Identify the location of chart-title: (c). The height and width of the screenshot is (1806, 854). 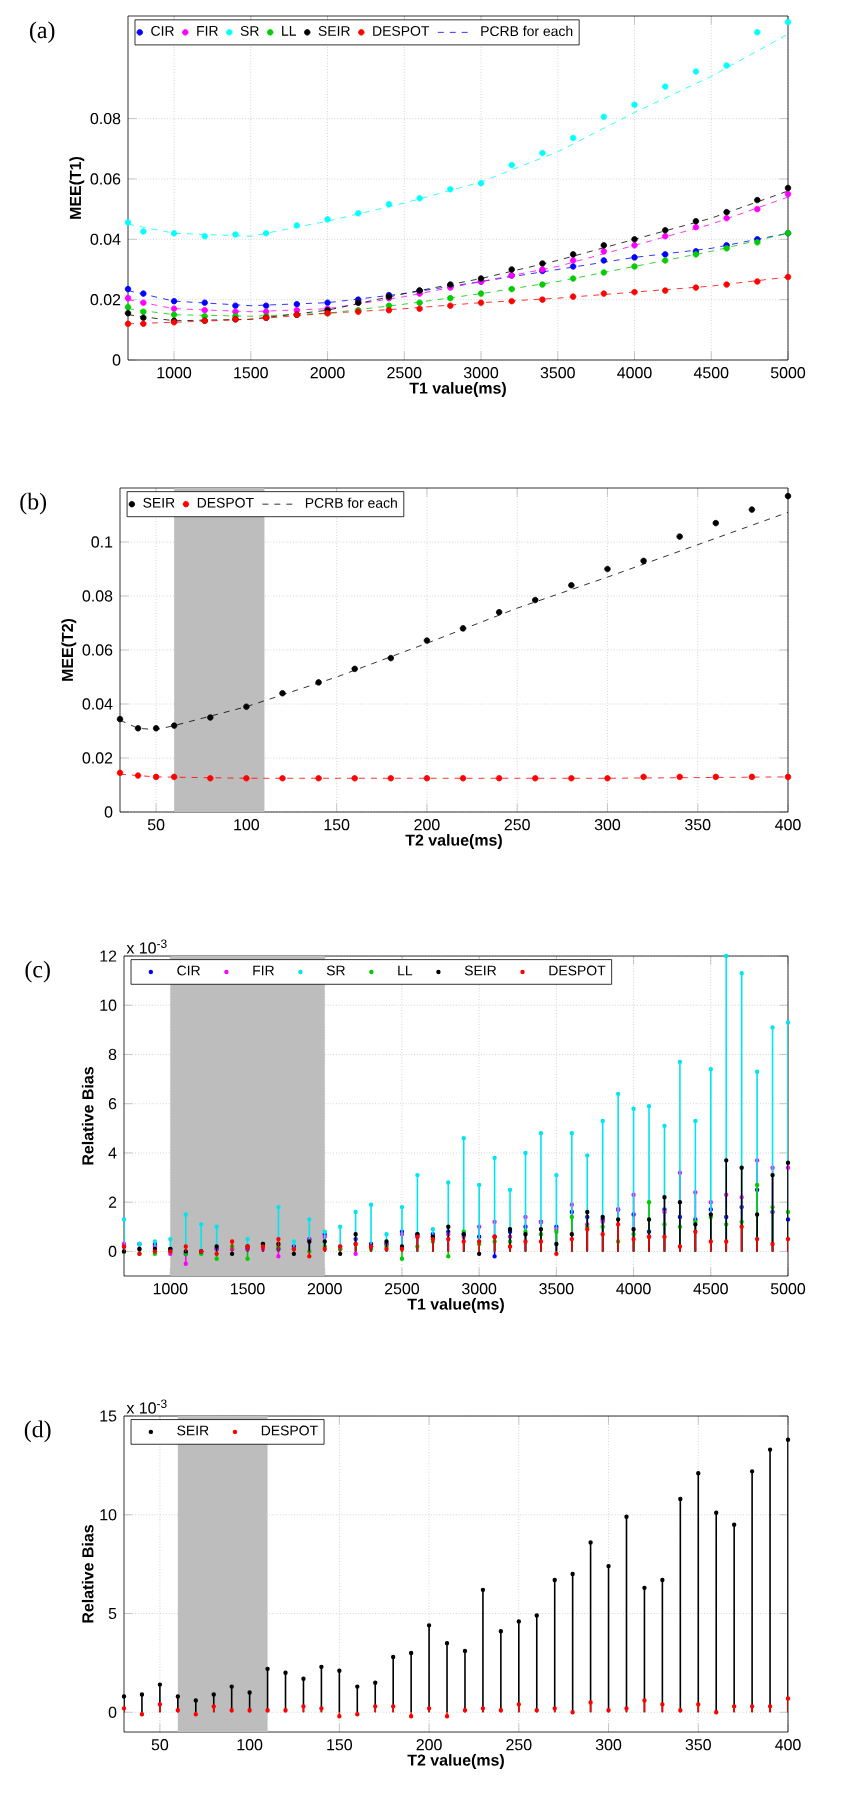
(37, 971).